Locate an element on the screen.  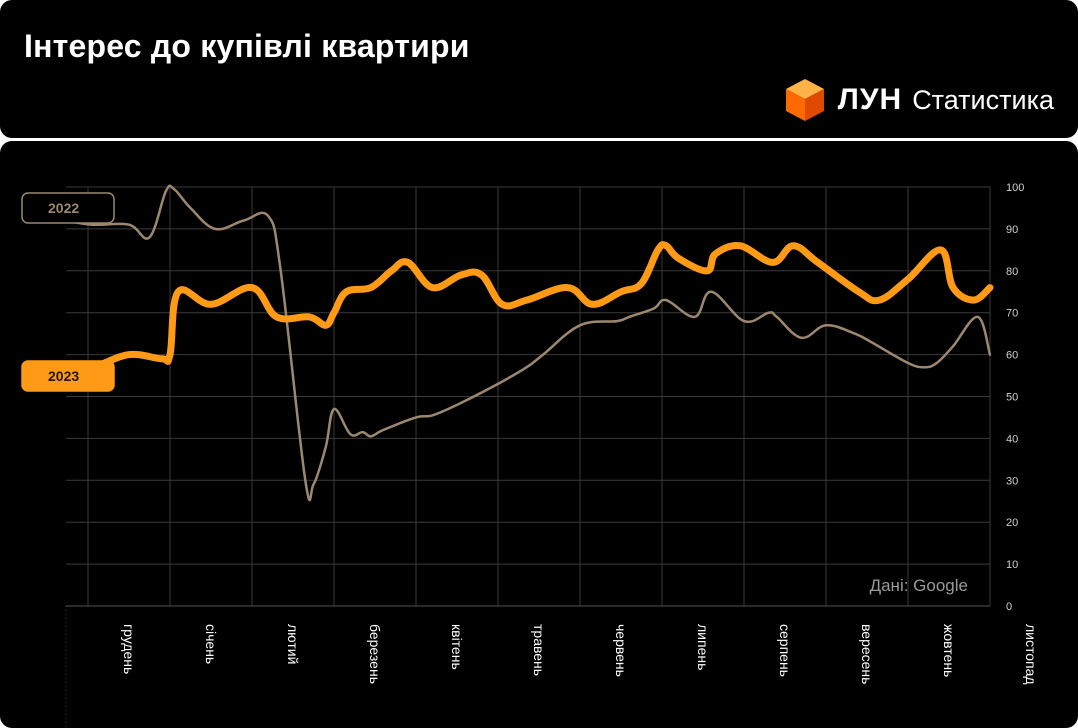
brand-name: ЛУН is located at coordinates (870, 99).